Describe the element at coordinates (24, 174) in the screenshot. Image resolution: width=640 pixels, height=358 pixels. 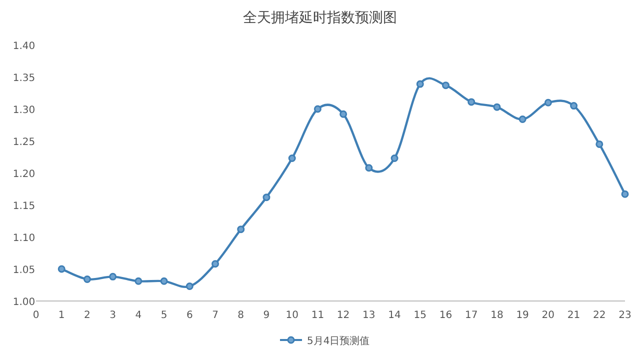
I see `y-tick-label: 1.20` at that location.